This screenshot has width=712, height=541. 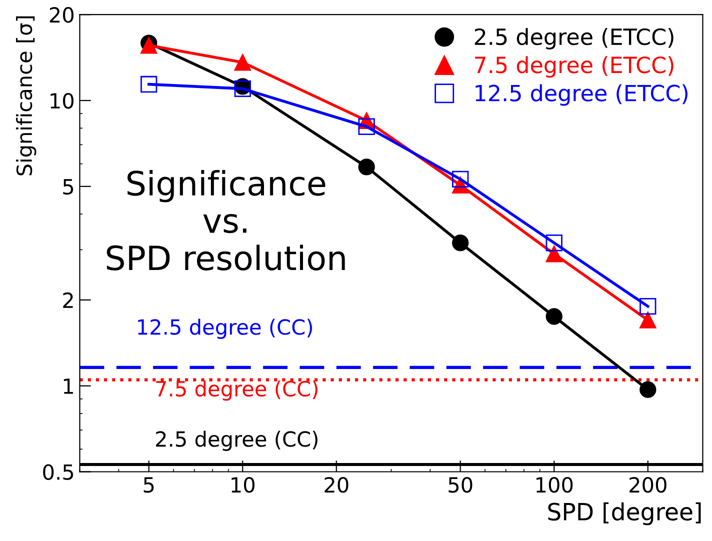 I want to click on y-tick-label: 10, so click(x=62, y=100).